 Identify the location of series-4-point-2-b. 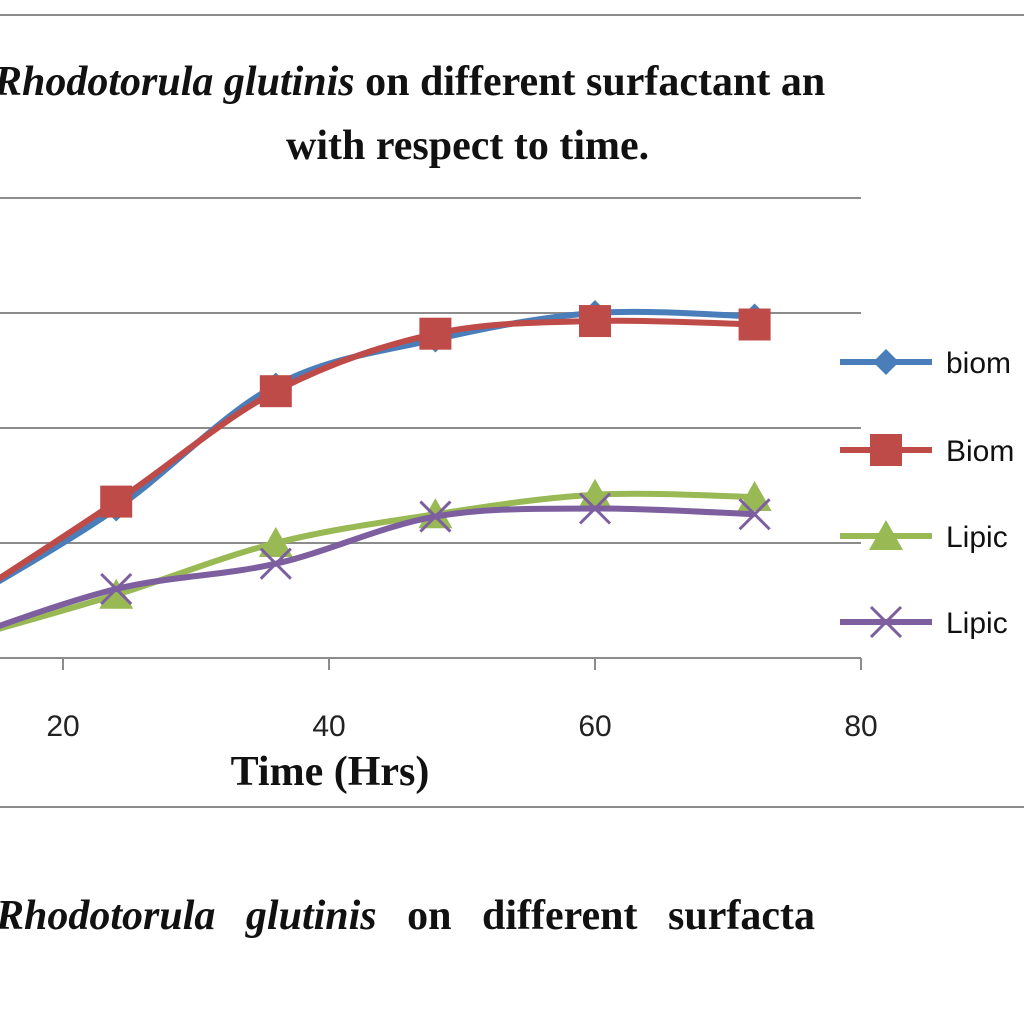
(275, 563).